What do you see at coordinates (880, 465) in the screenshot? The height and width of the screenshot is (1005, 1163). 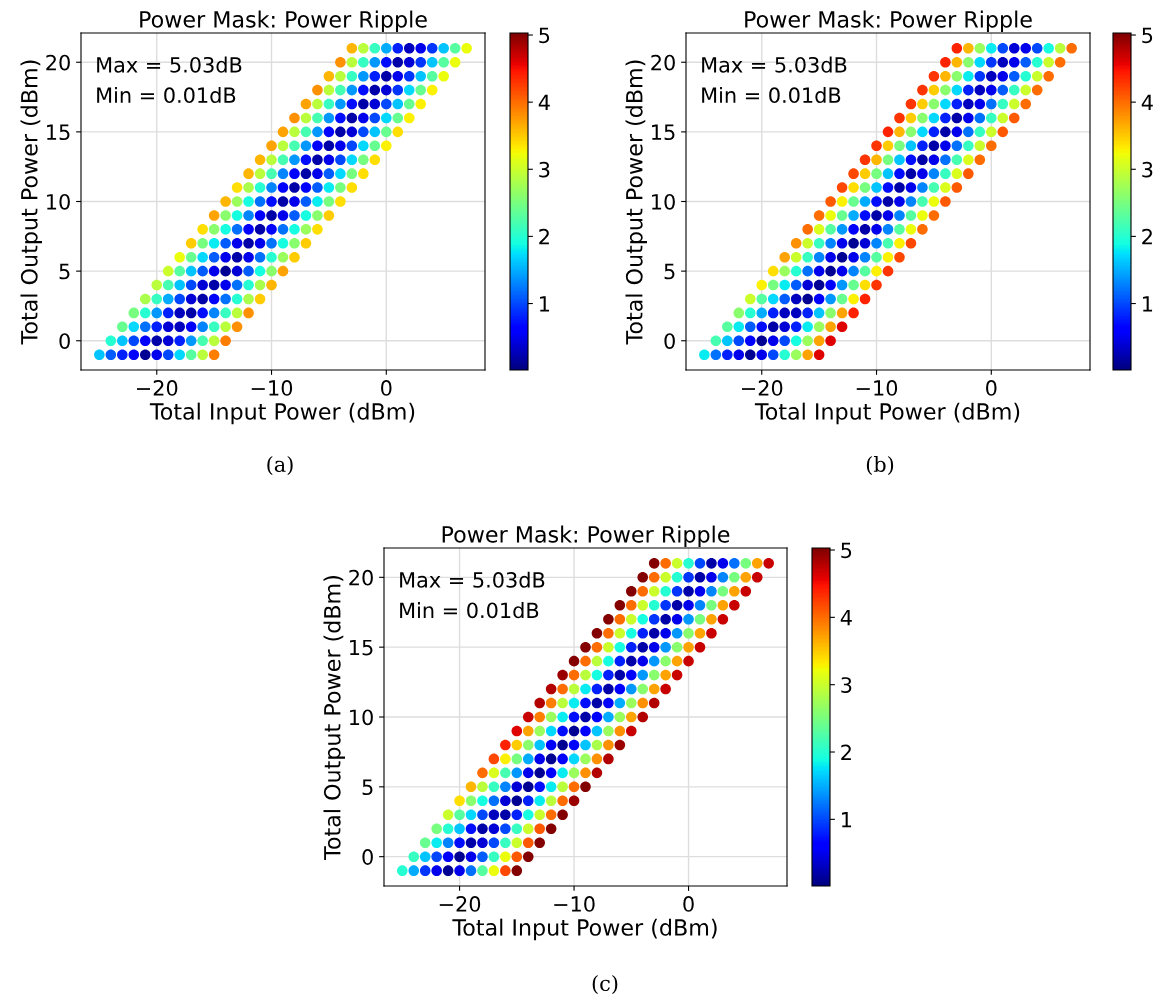 I see `text: (b)` at bounding box center [880, 465].